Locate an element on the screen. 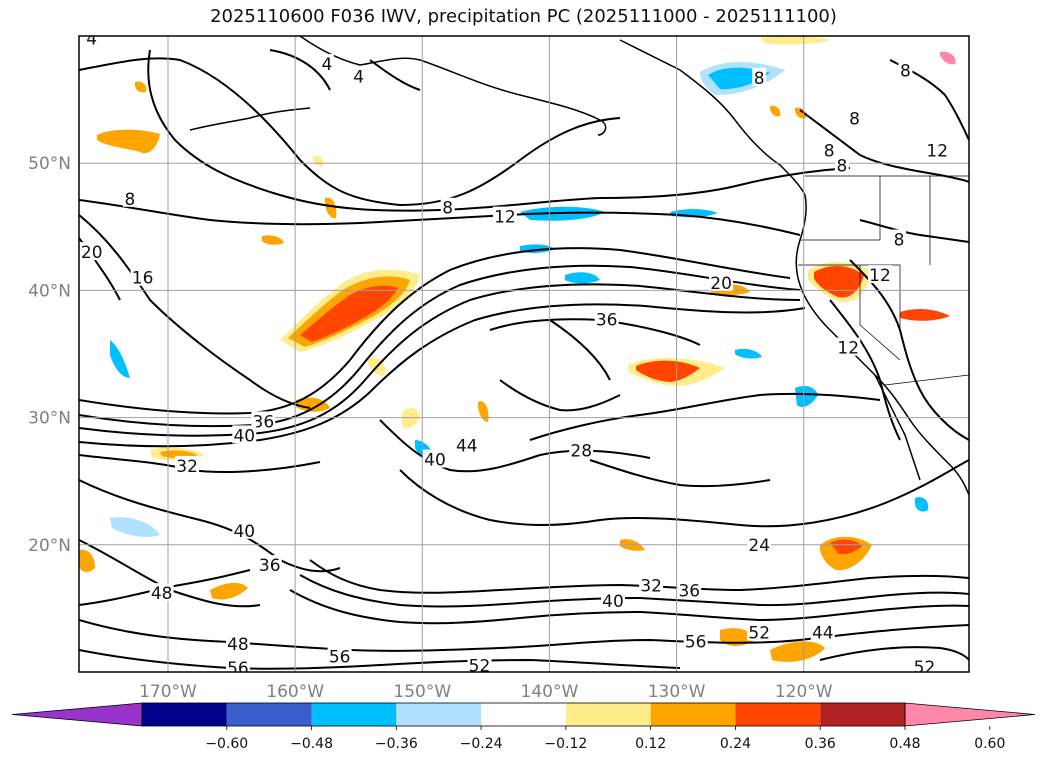 This screenshot has height=765, width=1047. political-borders is located at coordinates (883, 280).